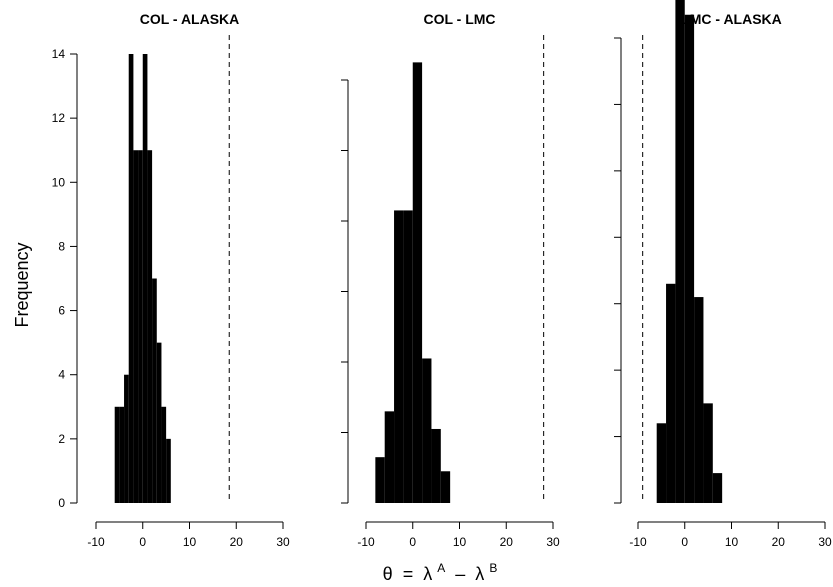  I want to click on panel-title: COL - LMC, so click(459, 19).